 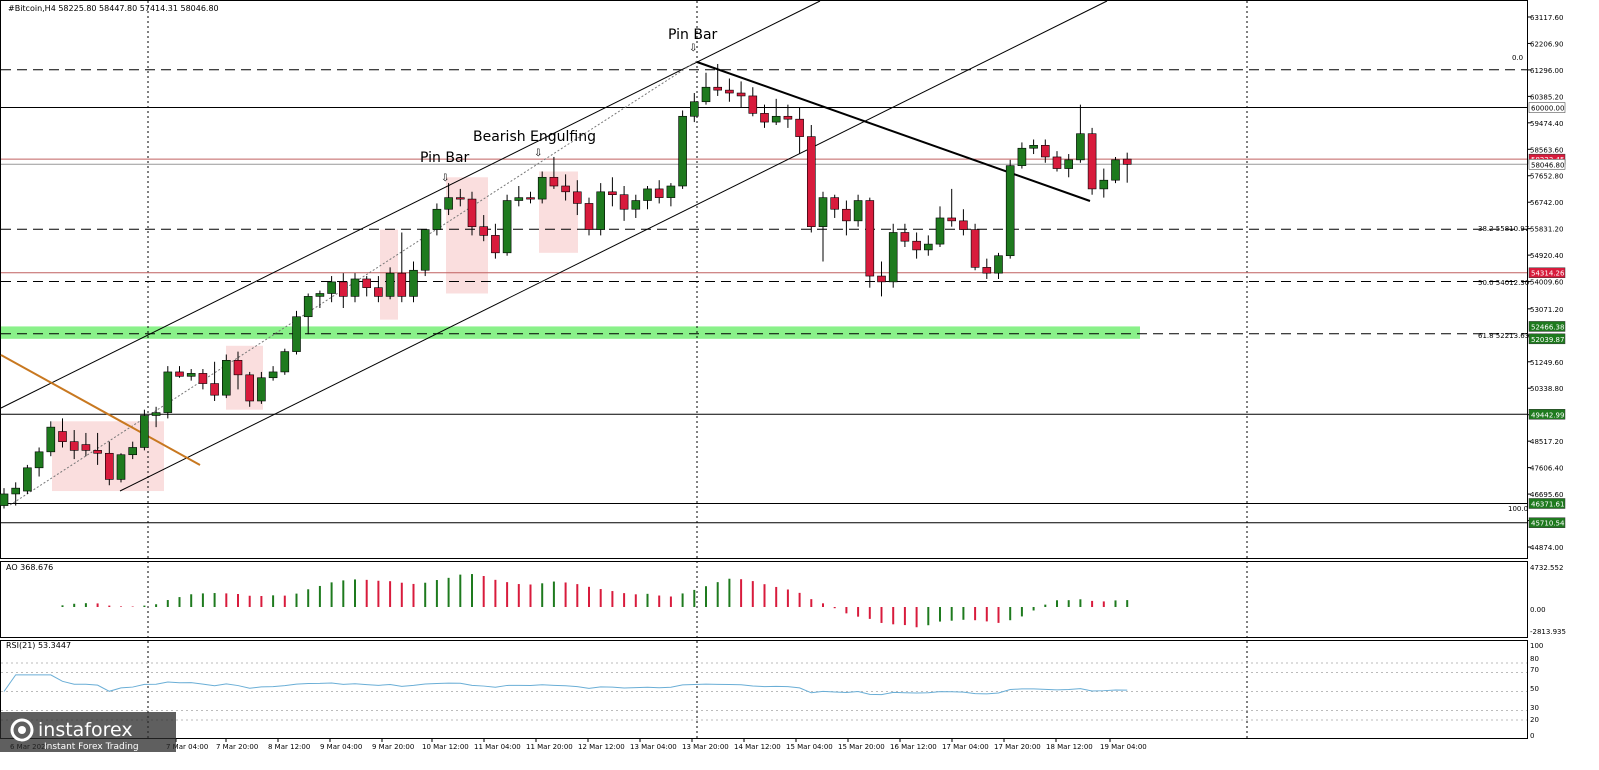 What do you see at coordinates (88, 732) in the screenshot?
I see `watermark-background` at bounding box center [88, 732].